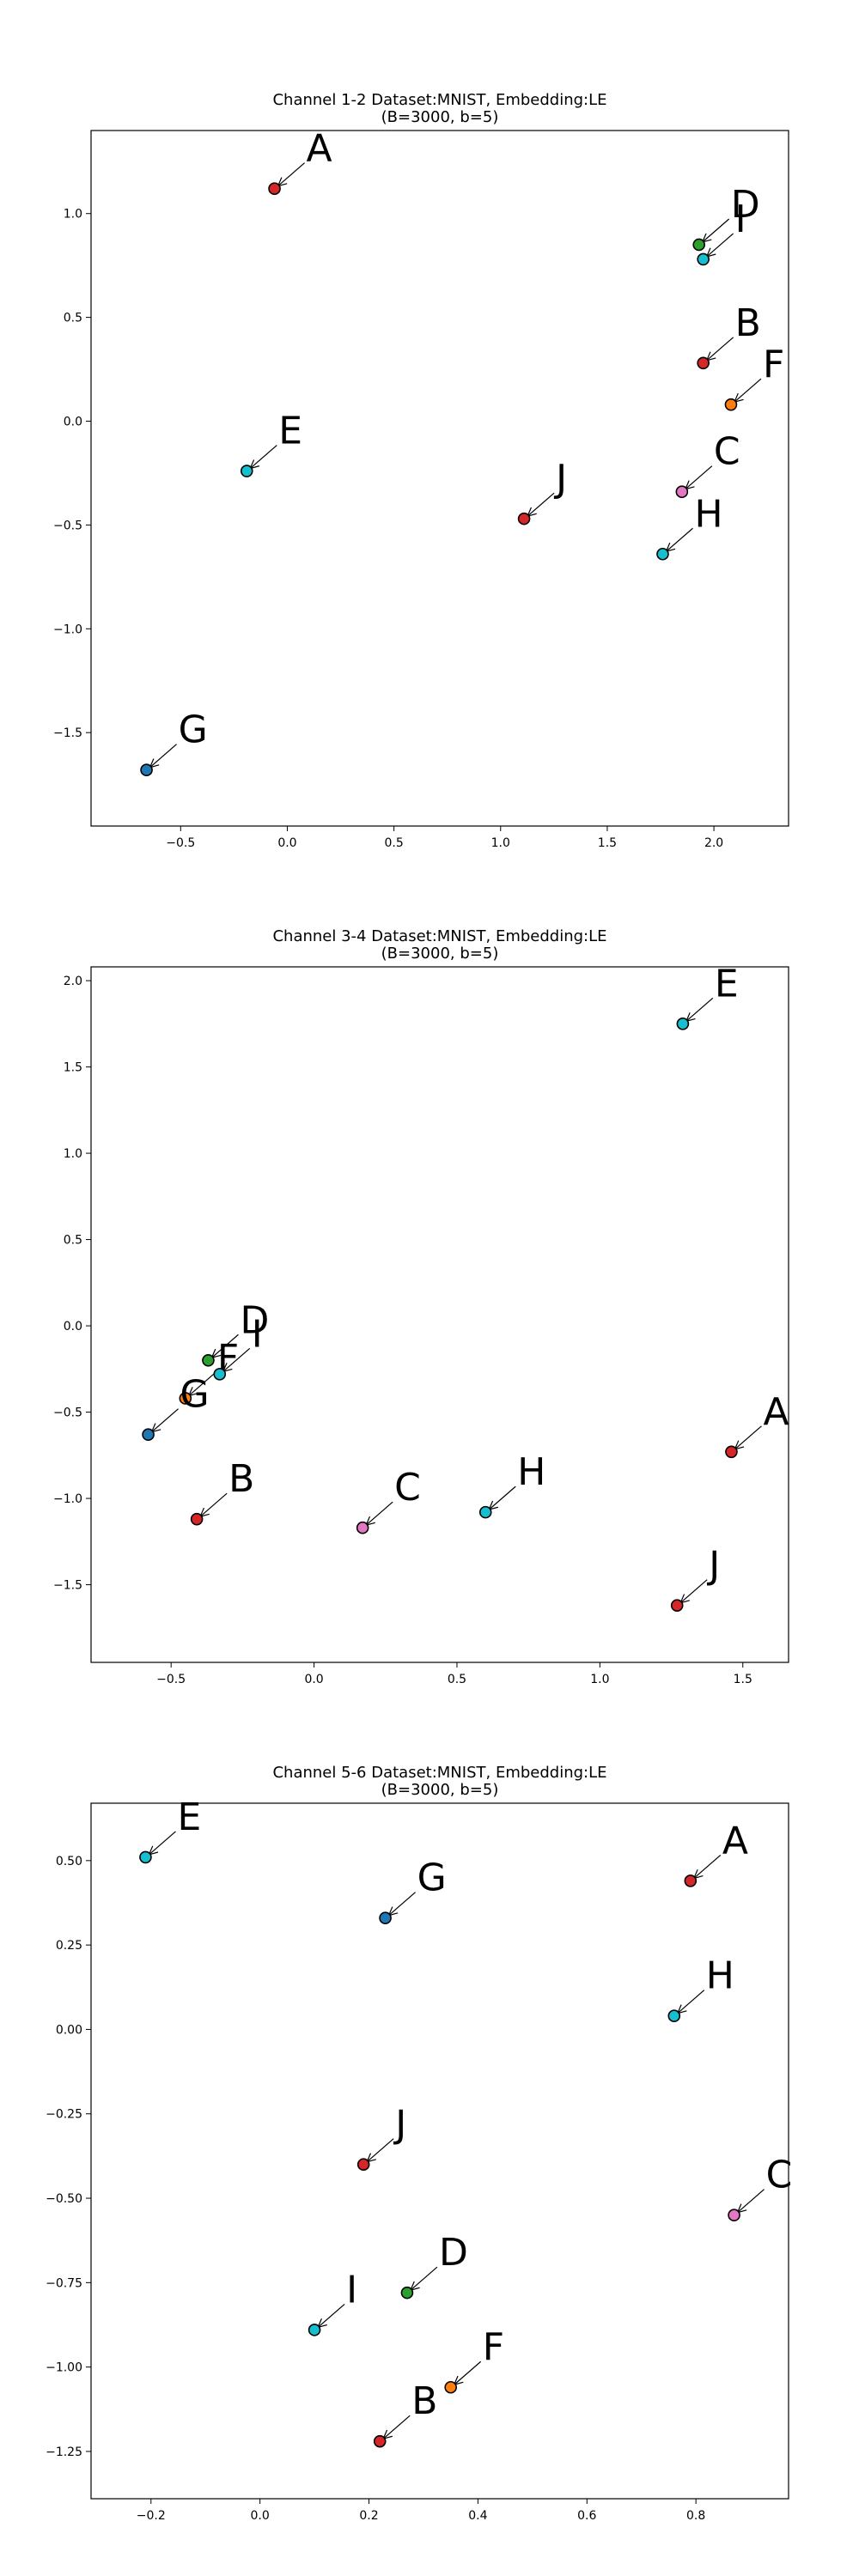 Image resolution: width=859 pixels, height=2576 pixels. I want to click on chart-title: Channel 1-2 Dataset:MNIST, Embedding:LE, so click(439, 100).